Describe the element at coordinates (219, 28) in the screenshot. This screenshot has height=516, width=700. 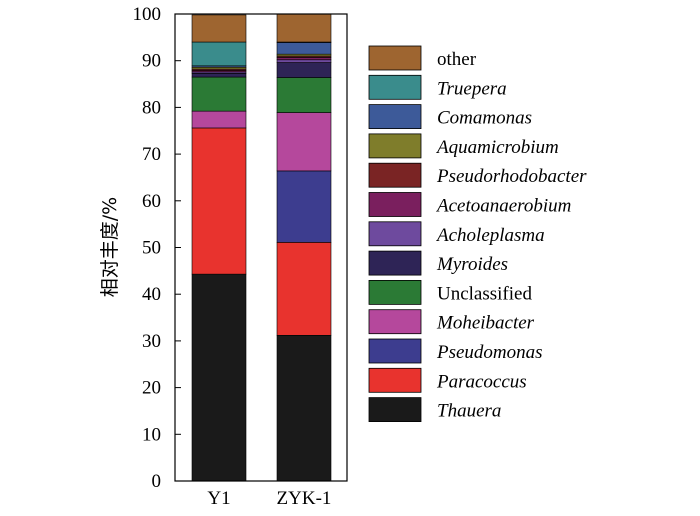
I see `bar-segment-other-y1` at that location.